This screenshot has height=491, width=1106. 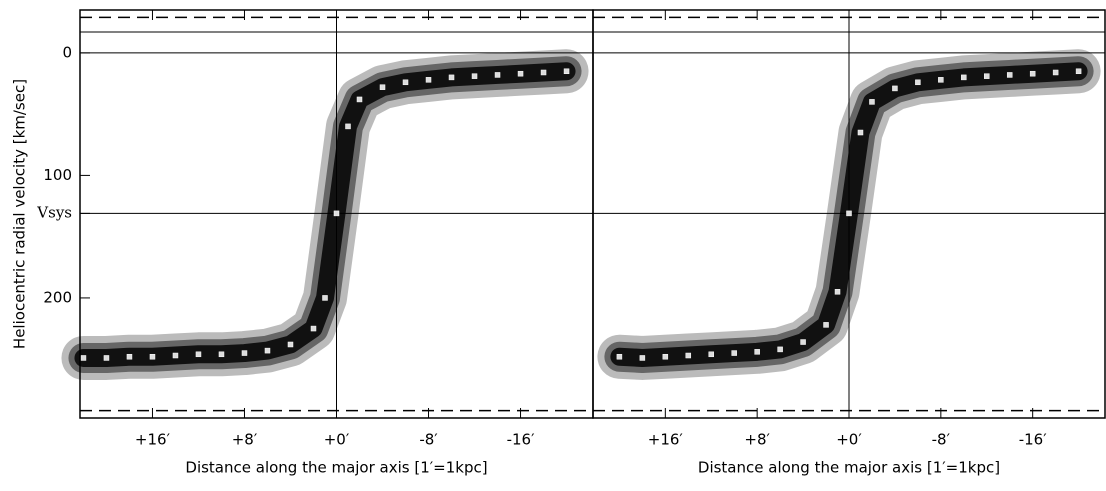 What do you see at coordinates (57, 297) in the screenshot?
I see `y-tick-label: 200` at bounding box center [57, 297].